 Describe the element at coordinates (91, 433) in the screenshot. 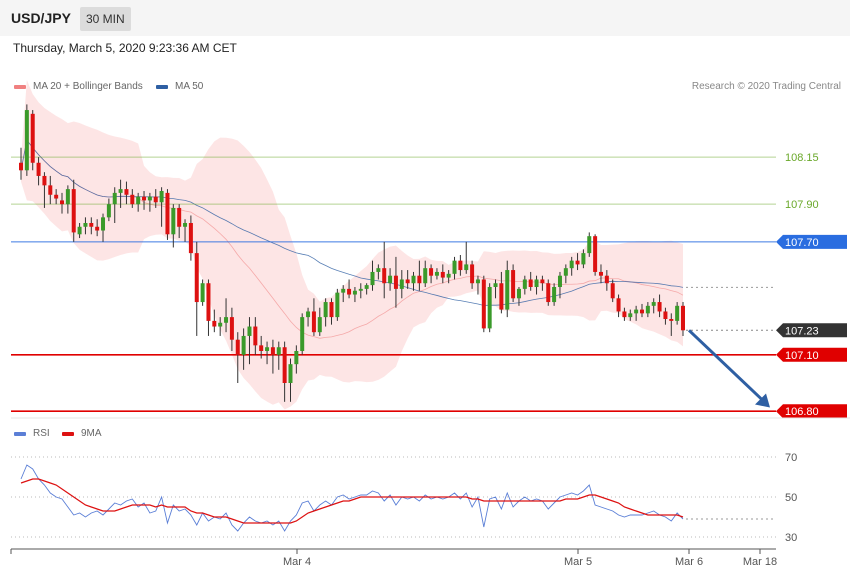

I see `legend-label: 9MA` at that location.